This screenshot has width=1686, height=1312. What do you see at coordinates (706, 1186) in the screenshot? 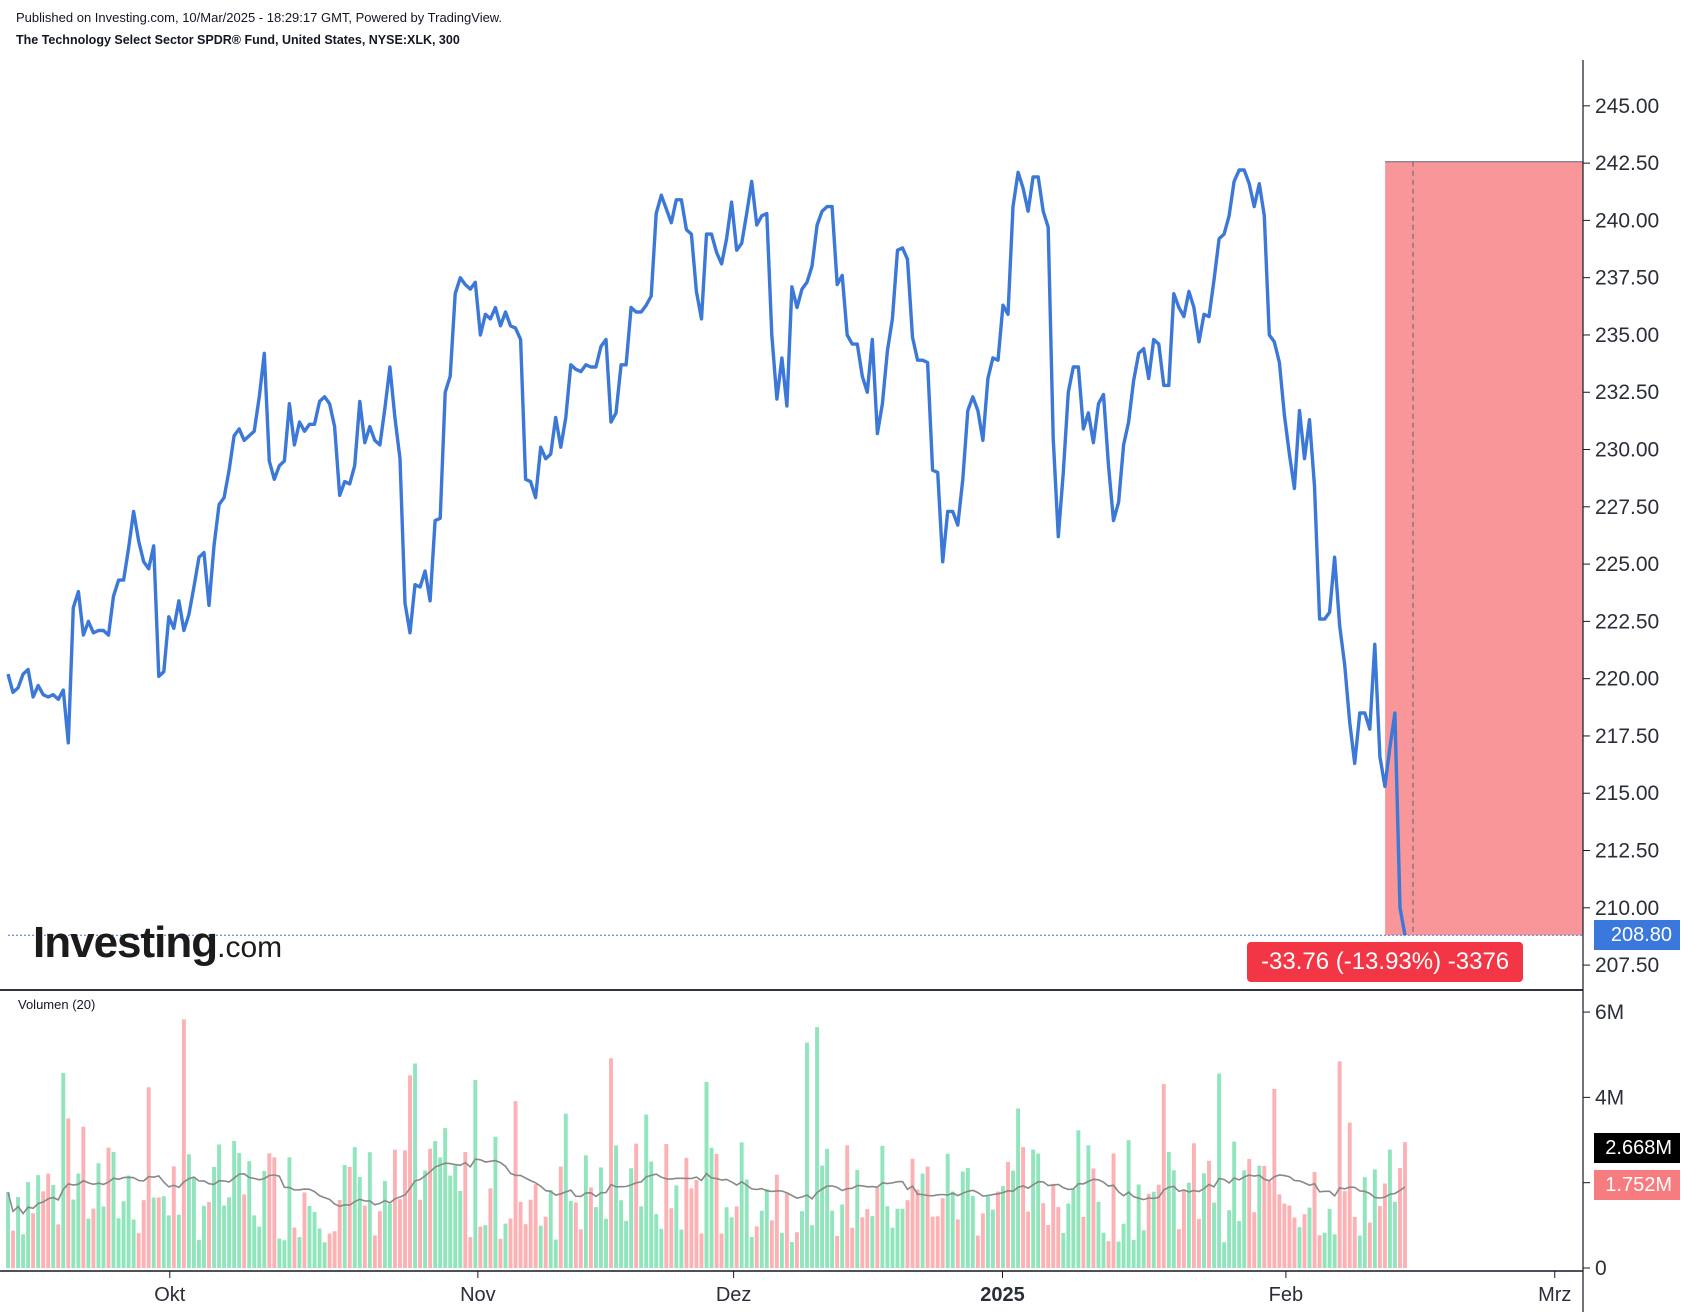
I see `volume-ma-line` at bounding box center [706, 1186].